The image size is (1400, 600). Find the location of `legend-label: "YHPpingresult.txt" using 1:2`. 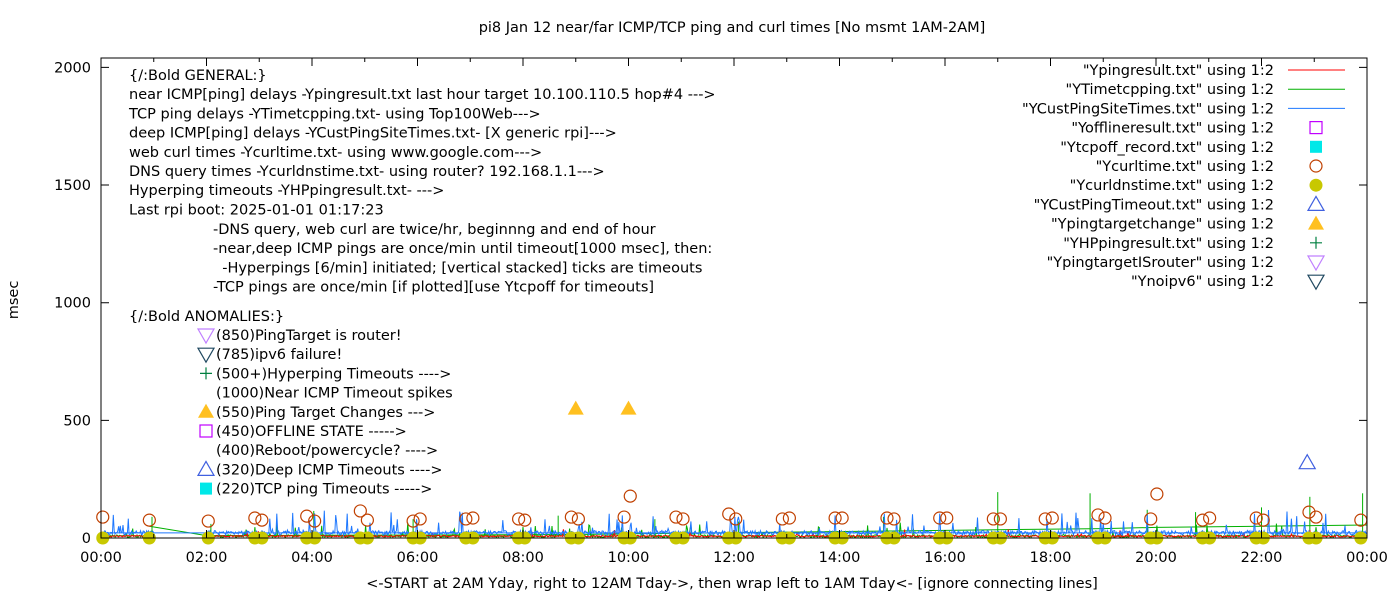

legend-label: "YHPpingresult.txt" using 1:2 is located at coordinates (1168, 244).